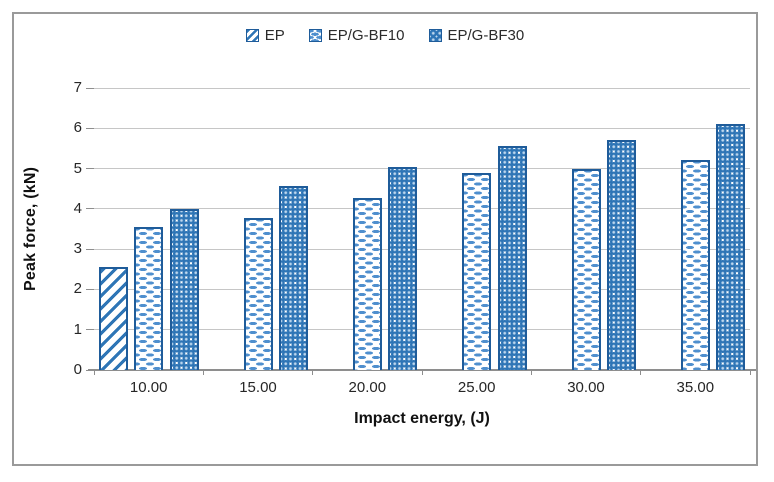 The width and height of the screenshot is (774, 482). I want to click on y-tick-label: 7, so click(77, 87).